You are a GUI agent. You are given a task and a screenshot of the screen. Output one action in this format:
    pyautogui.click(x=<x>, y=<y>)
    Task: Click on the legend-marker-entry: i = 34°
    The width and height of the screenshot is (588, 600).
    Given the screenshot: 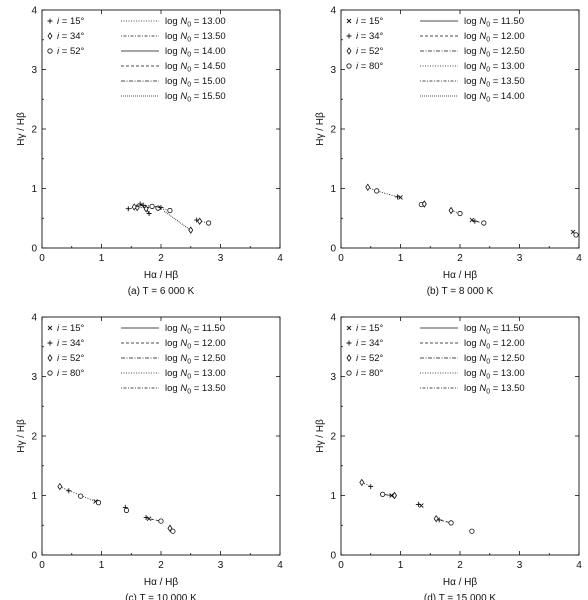 What is the action you would take?
    pyautogui.click(x=66, y=343)
    